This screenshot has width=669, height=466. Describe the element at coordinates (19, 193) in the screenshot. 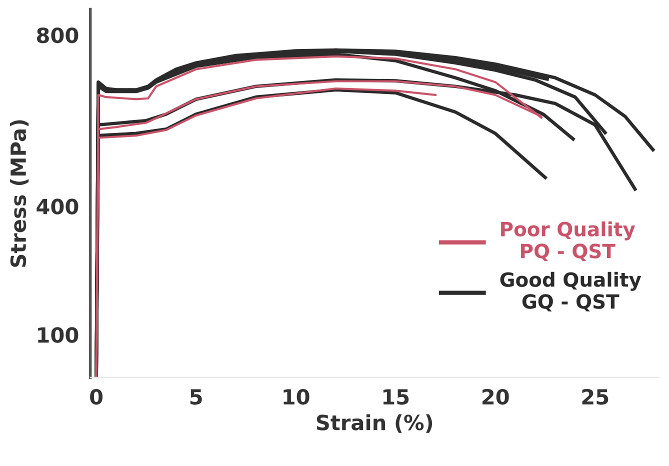

I see `y-axis-title: Stress (MPa)` at that location.